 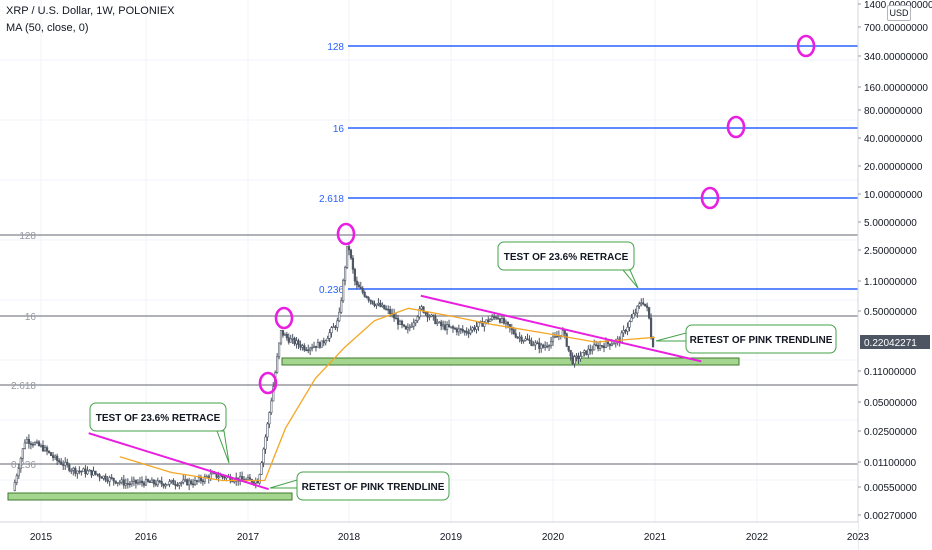 I want to click on time-tick-label: 2015, so click(x=41, y=537).